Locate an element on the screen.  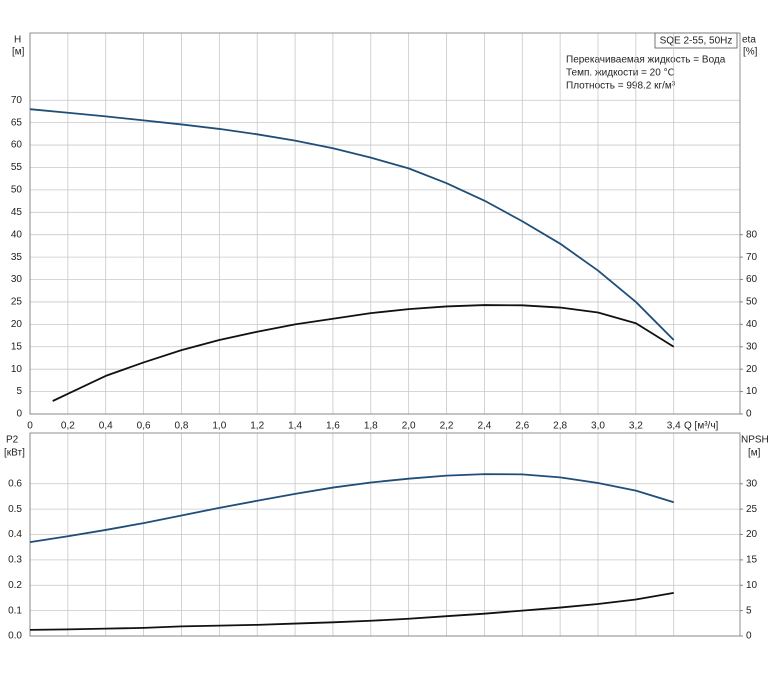
y2-tick-label: 80 is located at coordinates (752, 234).